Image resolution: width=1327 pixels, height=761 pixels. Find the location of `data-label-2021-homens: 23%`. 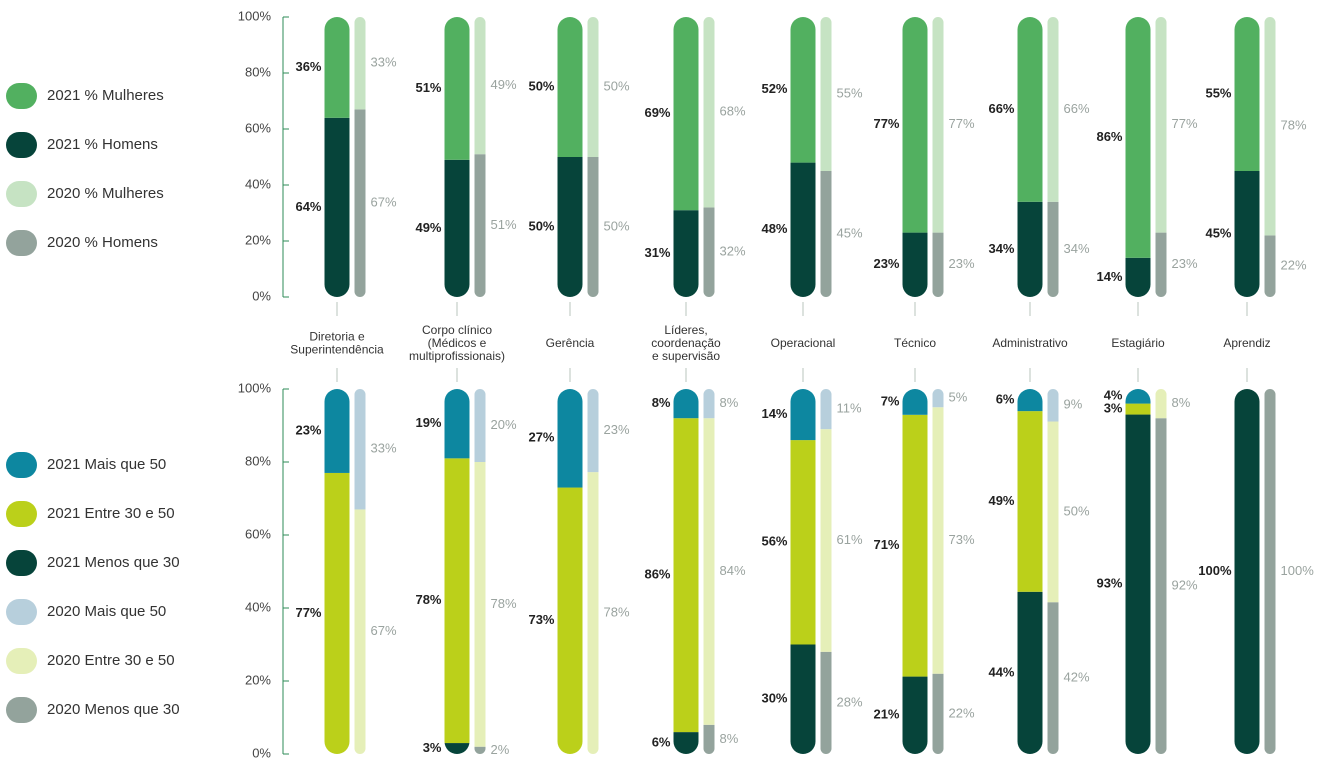

data-label-2021-homens: 23% is located at coordinates (886, 263).